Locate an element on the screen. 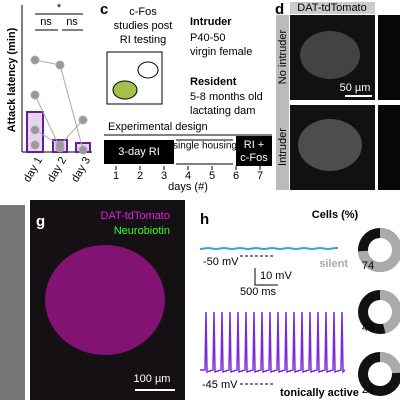  panel-letter: g is located at coordinates (40, 221).